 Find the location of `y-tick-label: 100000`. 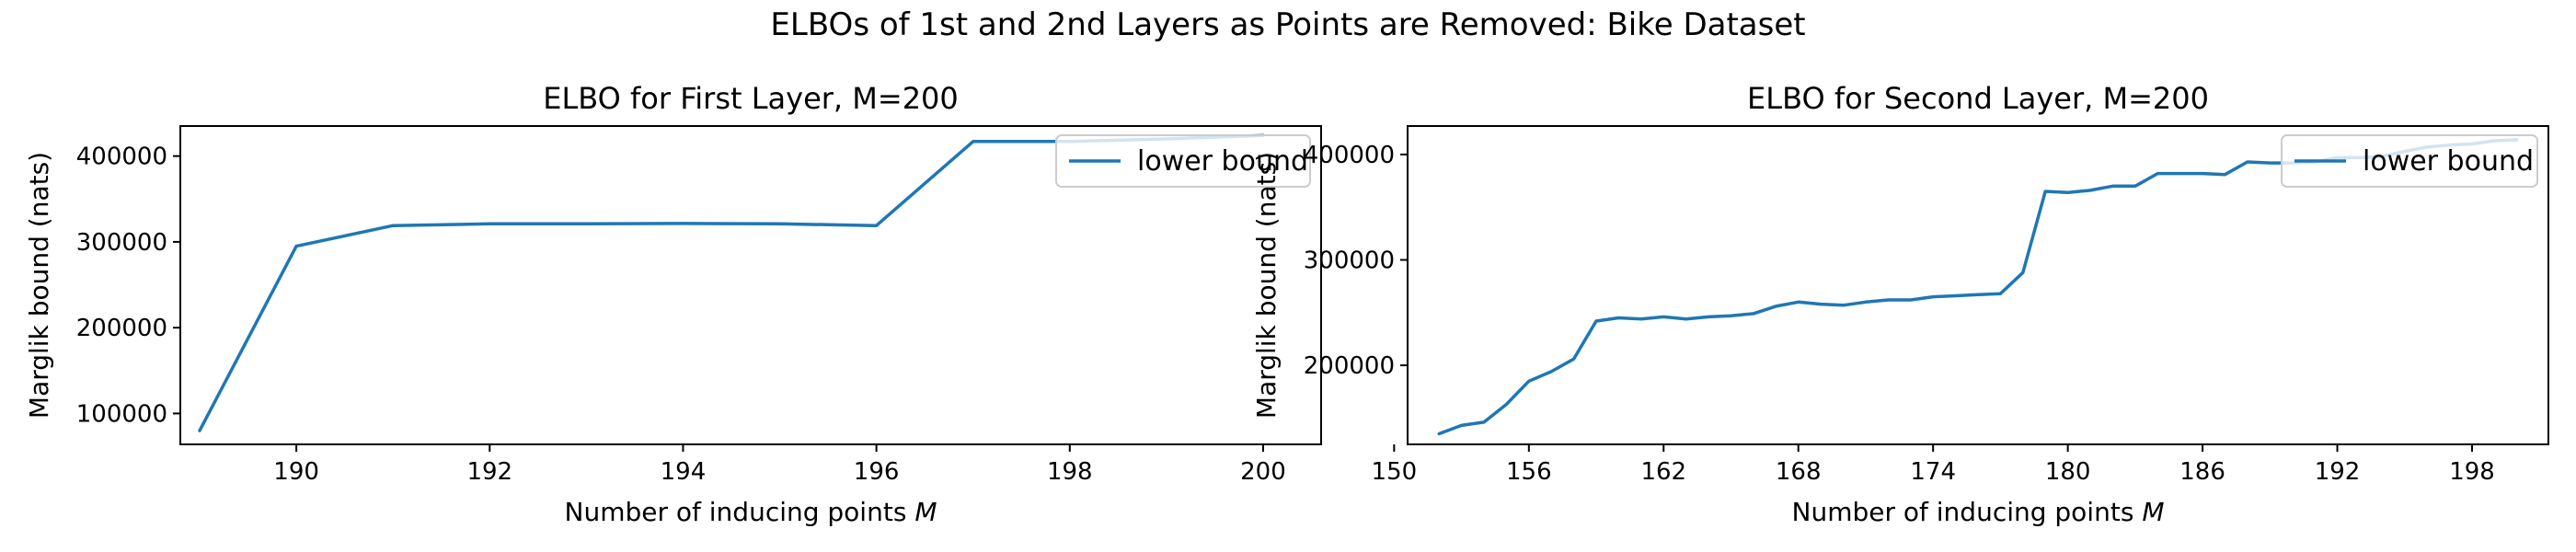

y-tick-label: 100000 is located at coordinates (121, 414).